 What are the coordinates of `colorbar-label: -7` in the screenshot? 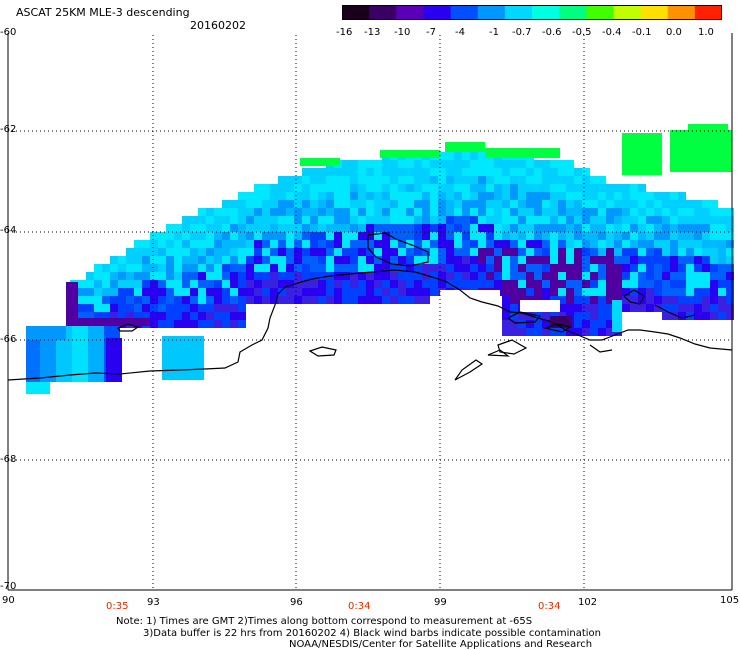 It's located at (431, 32).